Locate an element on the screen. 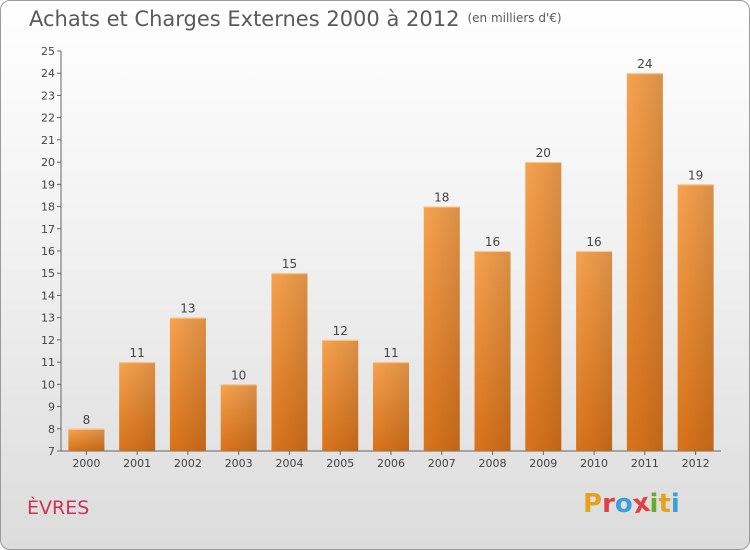 This screenshot has width=750, height=550. y-tick-label: 12 is located at coordinates (48, 340).